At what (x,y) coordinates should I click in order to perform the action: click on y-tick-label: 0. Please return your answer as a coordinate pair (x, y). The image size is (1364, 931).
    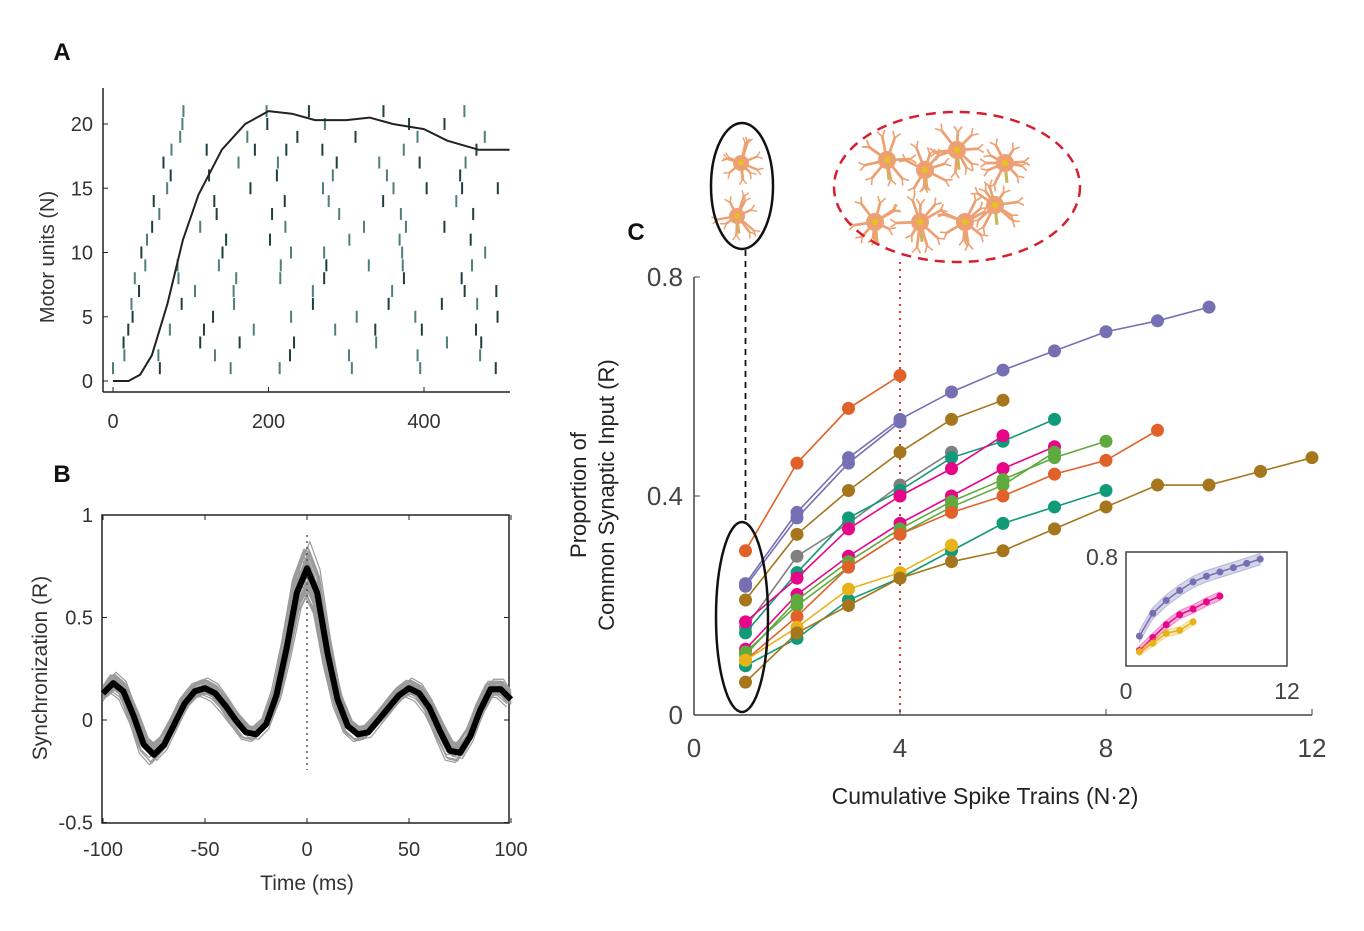
    Looking at the image, I should click on (87, 721).